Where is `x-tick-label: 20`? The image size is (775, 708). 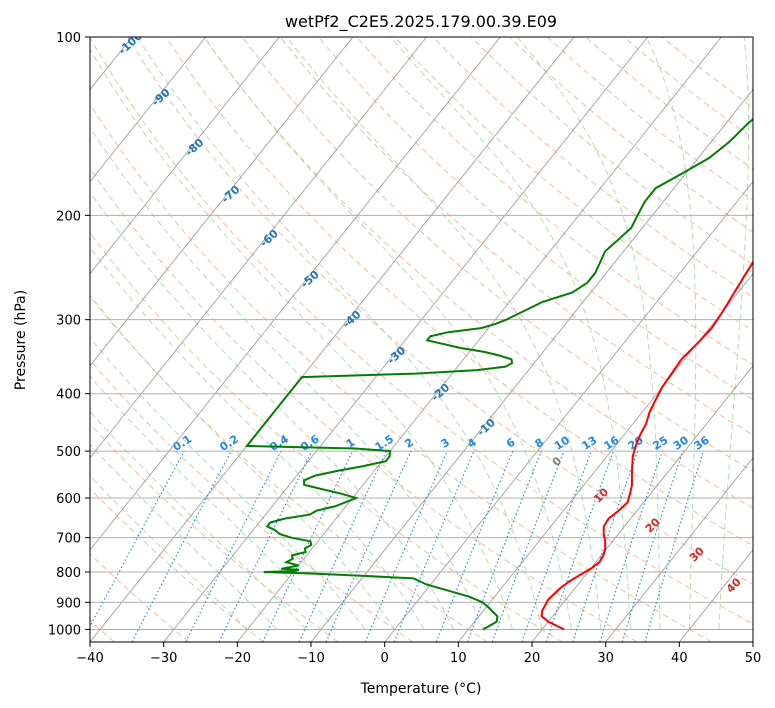 x-tick-label: 20 is located at coordinates (532, 658).